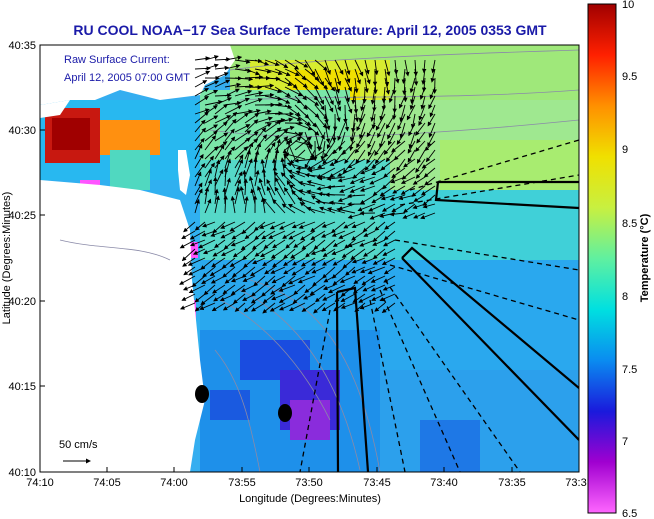 Image resolution: width=654 pixels, height=519 pixels. Describe the element at coordinates (575, 483) in the screenshot. I see `x-tick-label: 73:3` at that location.